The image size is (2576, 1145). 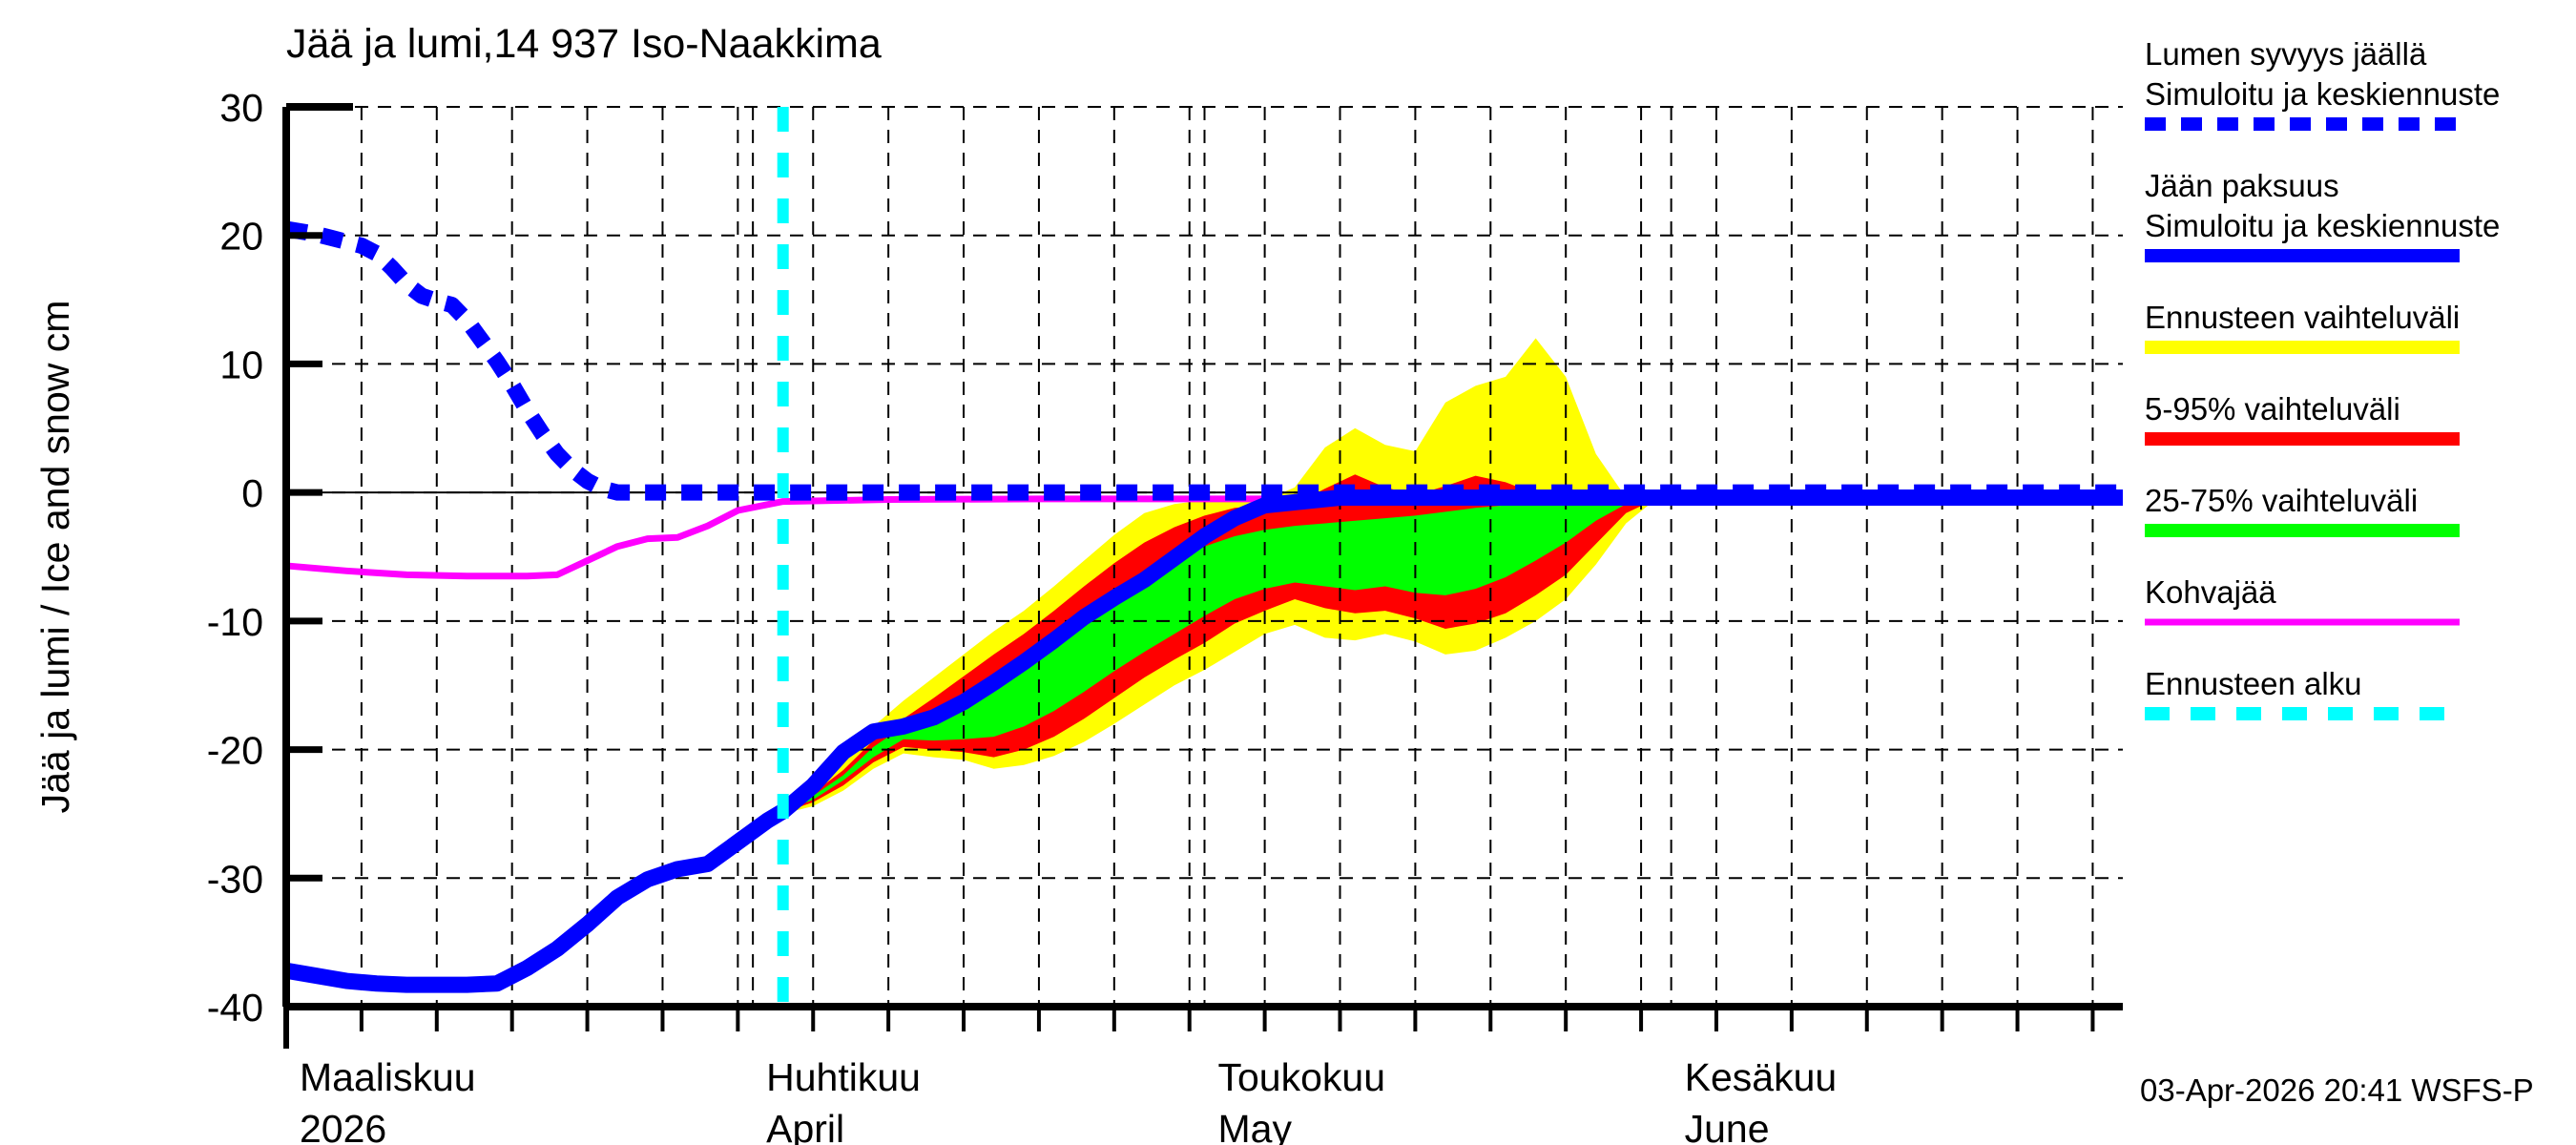 I want to click on y-tick-label: 20, so click(x=241, y=237).